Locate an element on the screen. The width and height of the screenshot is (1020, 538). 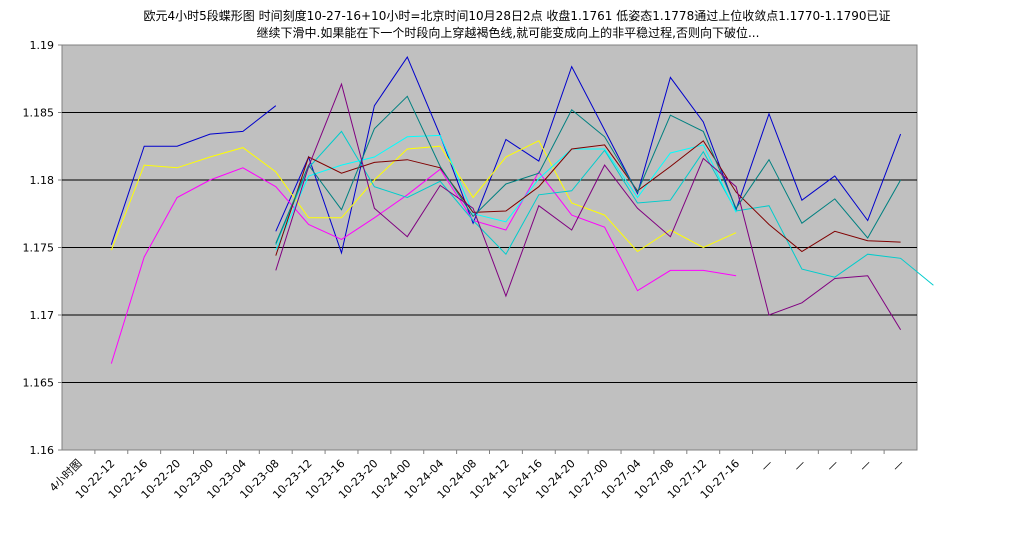
series-6-line is located at coordinates (588, 198).